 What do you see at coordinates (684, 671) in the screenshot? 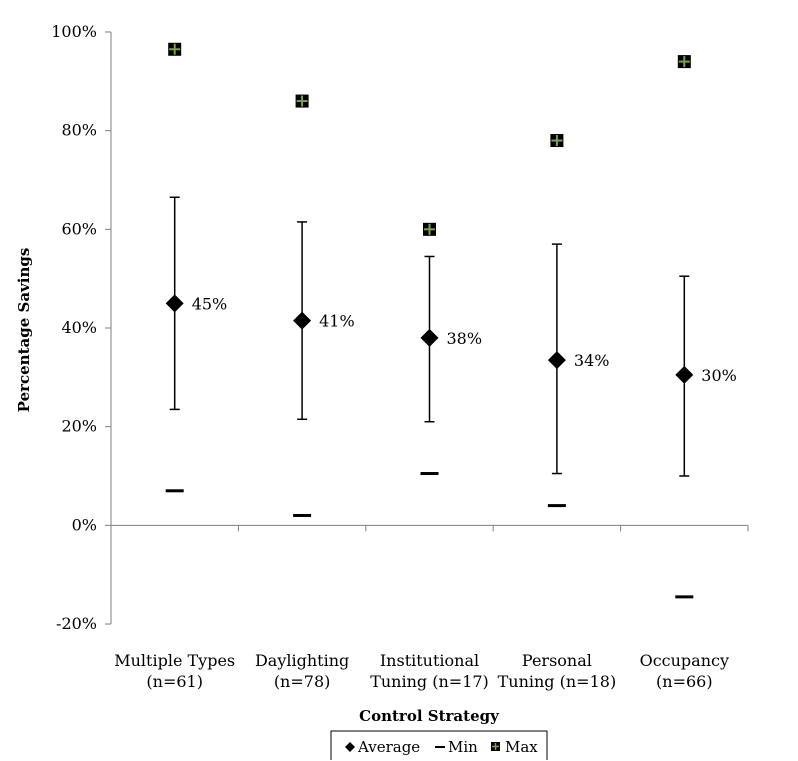
I see `category-label: Occupancy (n=66)` at bounding box center [684, 671].